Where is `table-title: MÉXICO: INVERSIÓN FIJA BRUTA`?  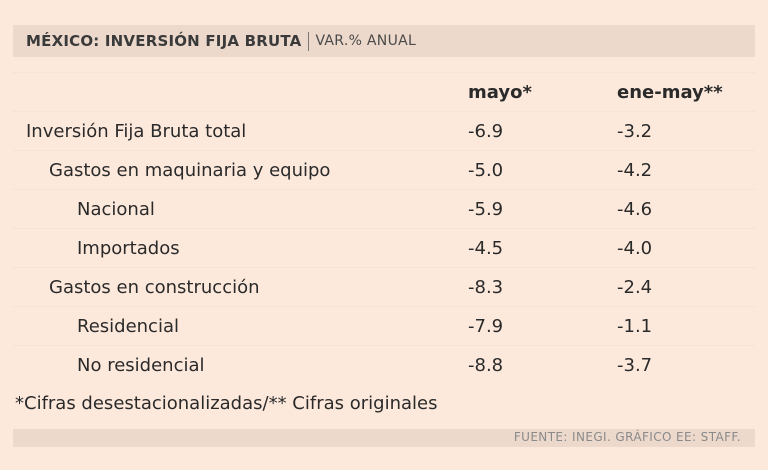
table-title: MÉXICO: INVERSIÓN FIJA BRUTA is located at coordinates (164, 41).